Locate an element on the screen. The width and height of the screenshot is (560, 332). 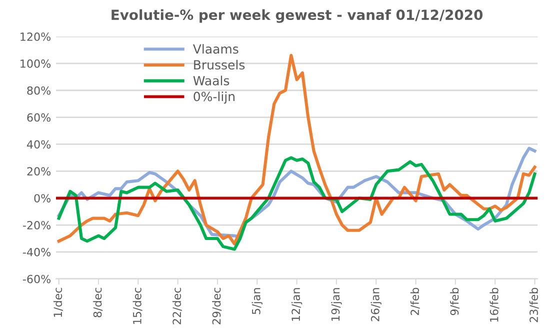
y-tick-label: 60% is located at coordinates (39, 117).